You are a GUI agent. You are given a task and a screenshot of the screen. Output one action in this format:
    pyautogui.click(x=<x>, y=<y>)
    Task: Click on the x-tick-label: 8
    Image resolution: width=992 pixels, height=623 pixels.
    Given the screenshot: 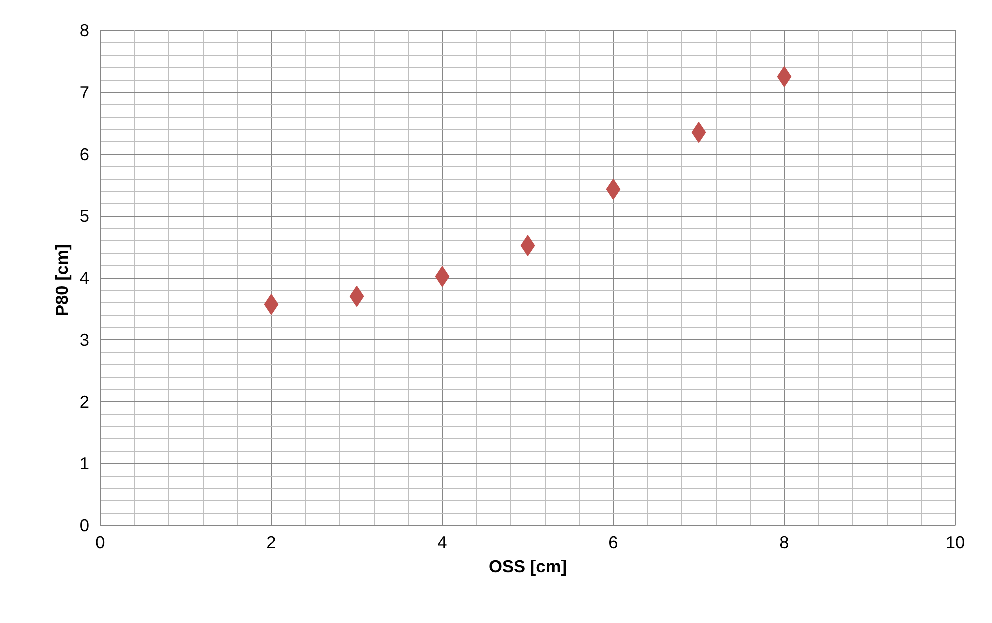 What is the action you would take?
    pyautogui.click(x=785, y=542)
    